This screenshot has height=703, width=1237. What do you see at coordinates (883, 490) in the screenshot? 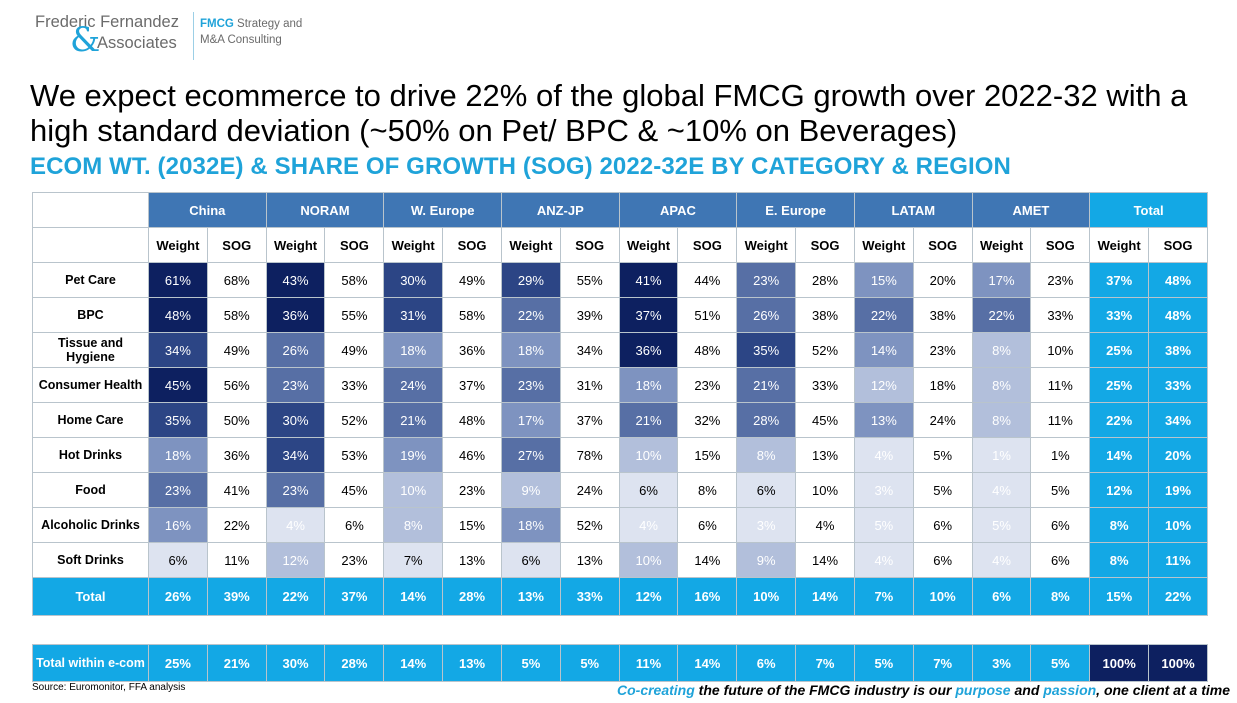
I see `weight-cell: 3%` at bounding box center [883, 490].